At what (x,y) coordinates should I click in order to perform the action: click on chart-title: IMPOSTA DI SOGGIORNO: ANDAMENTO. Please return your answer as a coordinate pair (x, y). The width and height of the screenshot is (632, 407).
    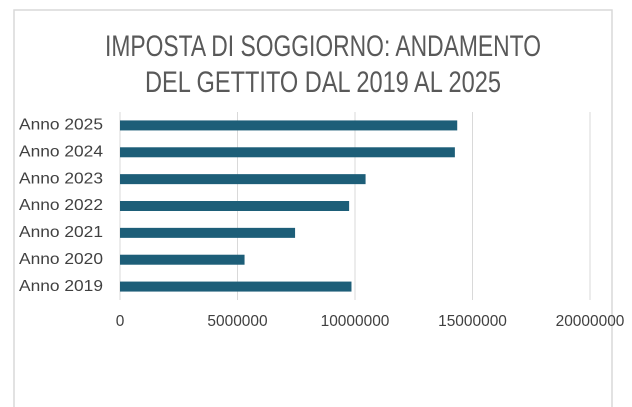
    Looking at the image, I should click on (323, 46).